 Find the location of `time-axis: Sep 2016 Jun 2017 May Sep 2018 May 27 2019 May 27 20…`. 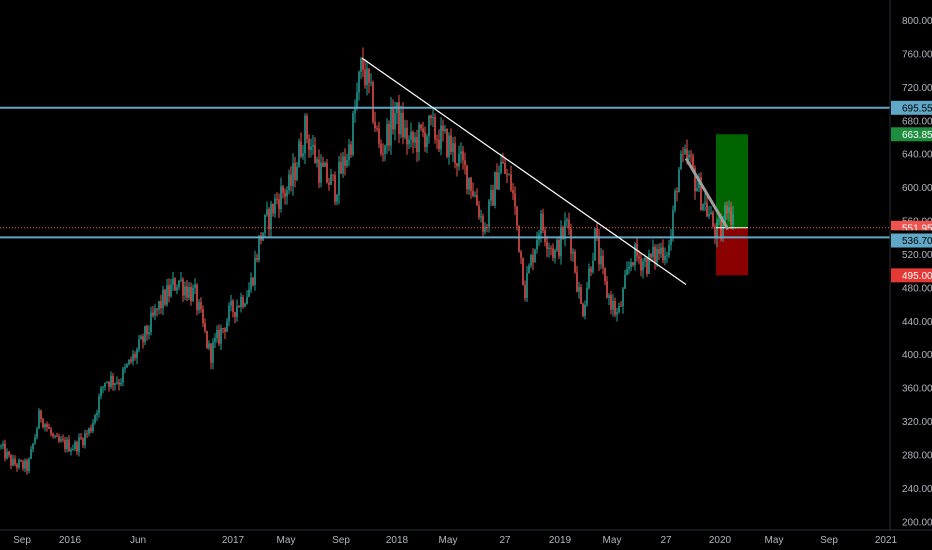

time-axis: Sep 2016 Jun 2017 May Sep 2018 May 27 2019 May 27 20… is located at coordinates (455, 540).